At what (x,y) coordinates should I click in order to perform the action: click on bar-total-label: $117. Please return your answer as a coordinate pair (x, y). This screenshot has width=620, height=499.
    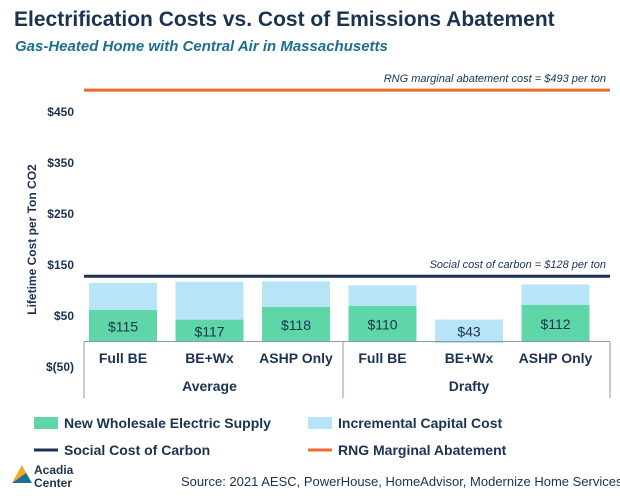
    Looking at the image, I should click on (209, 332).